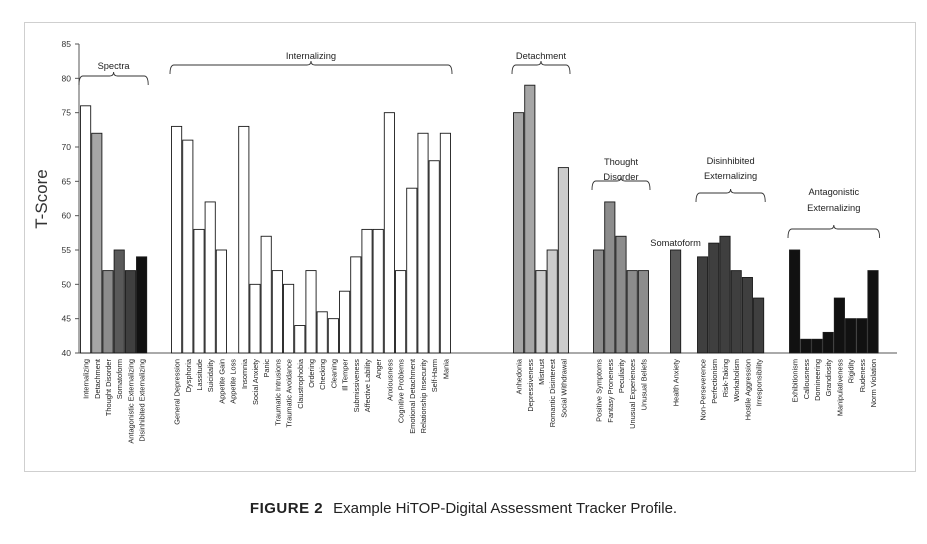  I want to click on x-tick-label: Grandiosity, so click(828, 378).